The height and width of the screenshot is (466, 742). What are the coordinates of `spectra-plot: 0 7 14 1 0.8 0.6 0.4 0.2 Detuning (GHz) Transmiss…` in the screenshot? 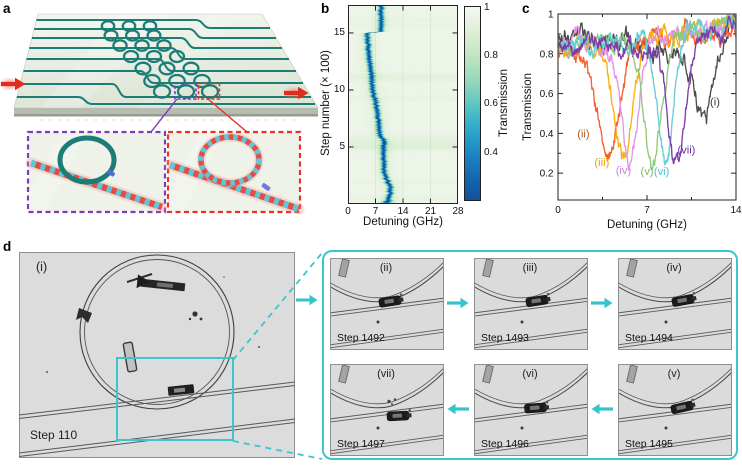 It's located at (632, 121).